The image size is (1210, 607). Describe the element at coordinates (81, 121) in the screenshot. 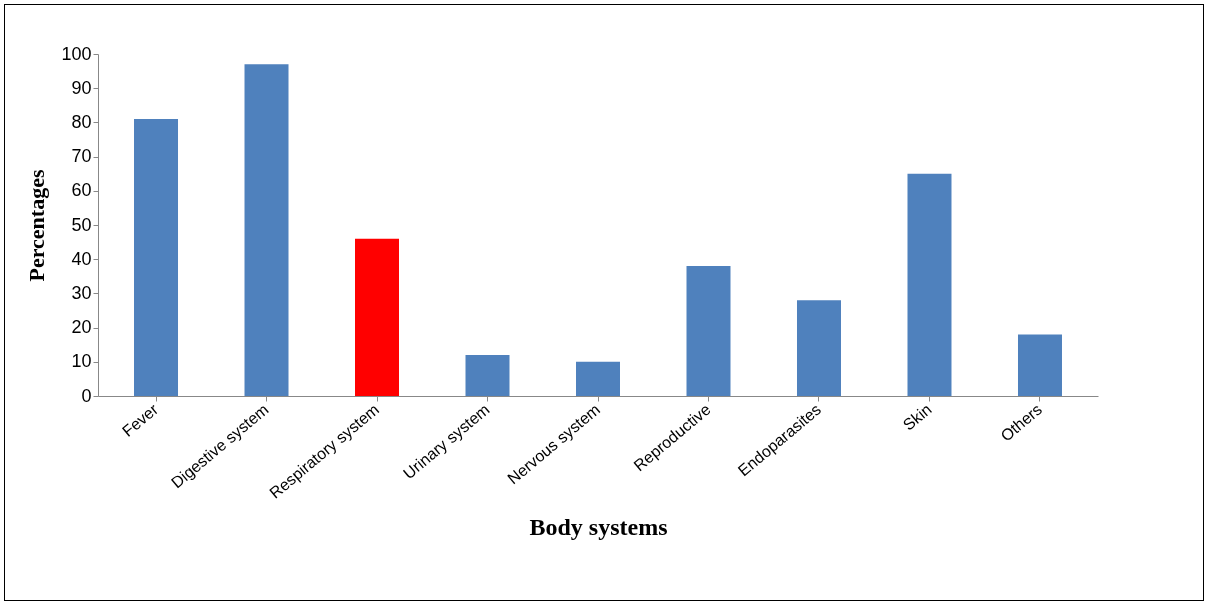

I see `y-tick-label: 80` at that location.